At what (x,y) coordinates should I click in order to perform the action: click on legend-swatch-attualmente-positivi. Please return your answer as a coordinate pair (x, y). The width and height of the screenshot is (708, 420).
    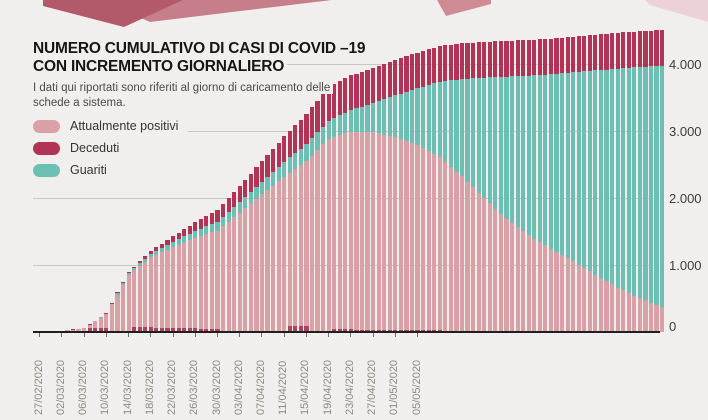
    Looking at the image, I should click on (46, 126).